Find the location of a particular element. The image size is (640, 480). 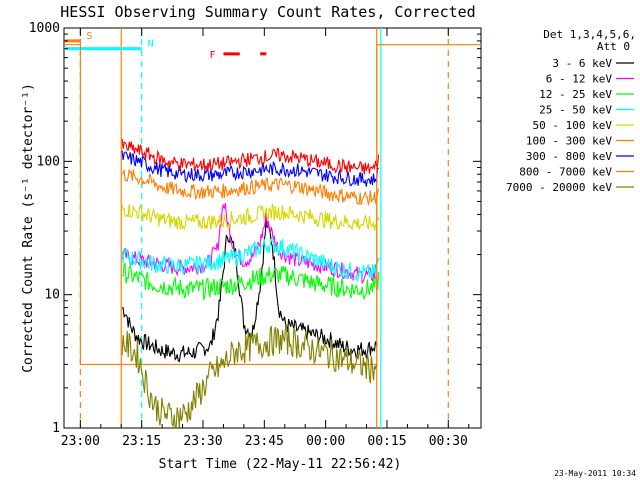

legend-label-6: 300 - 800 keV is located at coordinates (569, 156).